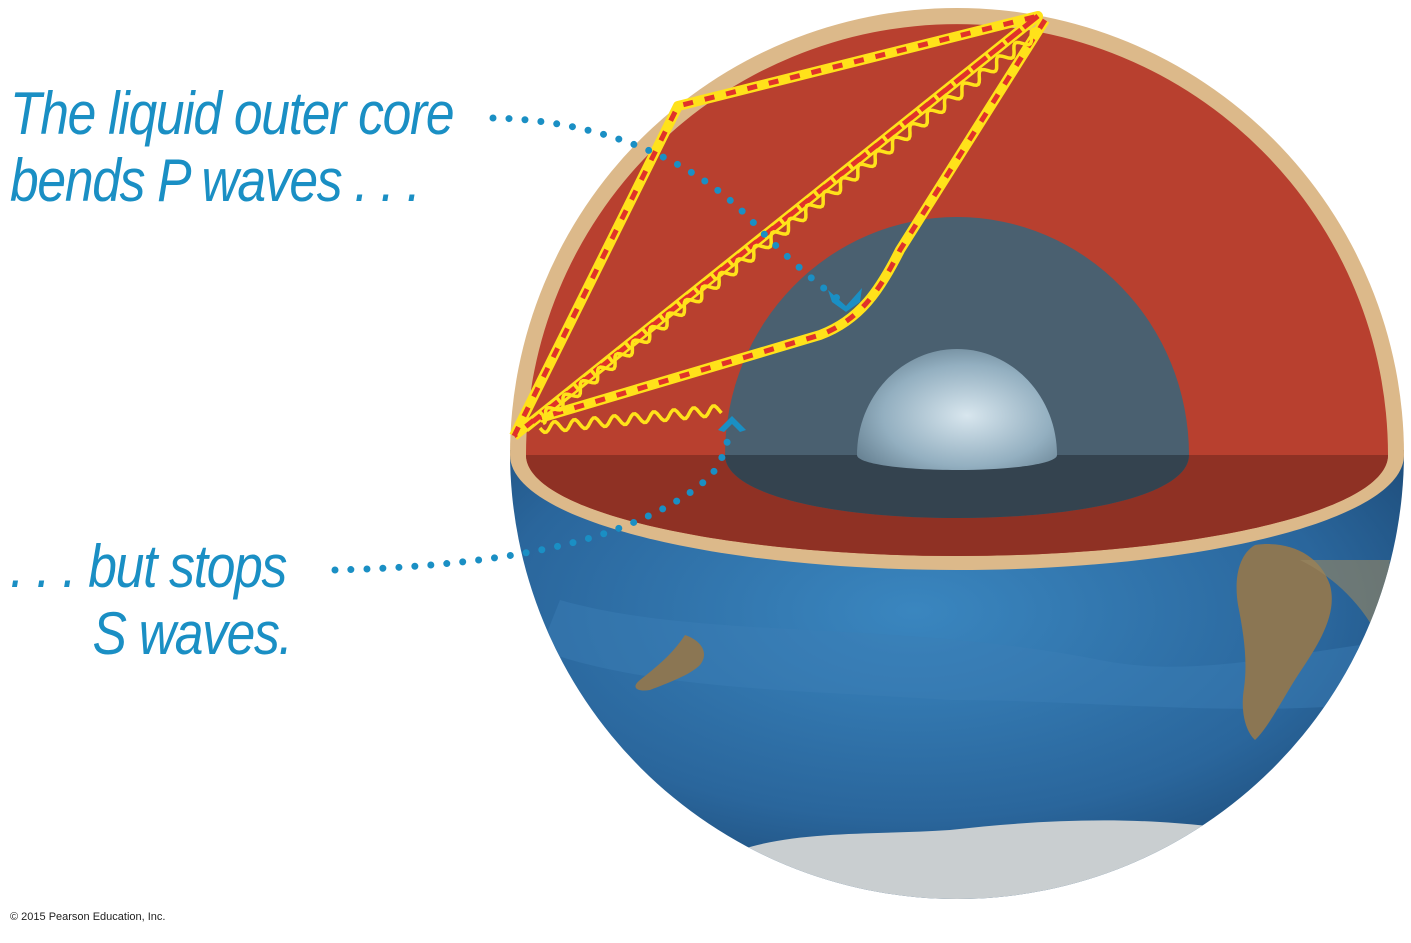  I want to click on dotted-arrow-down-icon, so click(845, 300).